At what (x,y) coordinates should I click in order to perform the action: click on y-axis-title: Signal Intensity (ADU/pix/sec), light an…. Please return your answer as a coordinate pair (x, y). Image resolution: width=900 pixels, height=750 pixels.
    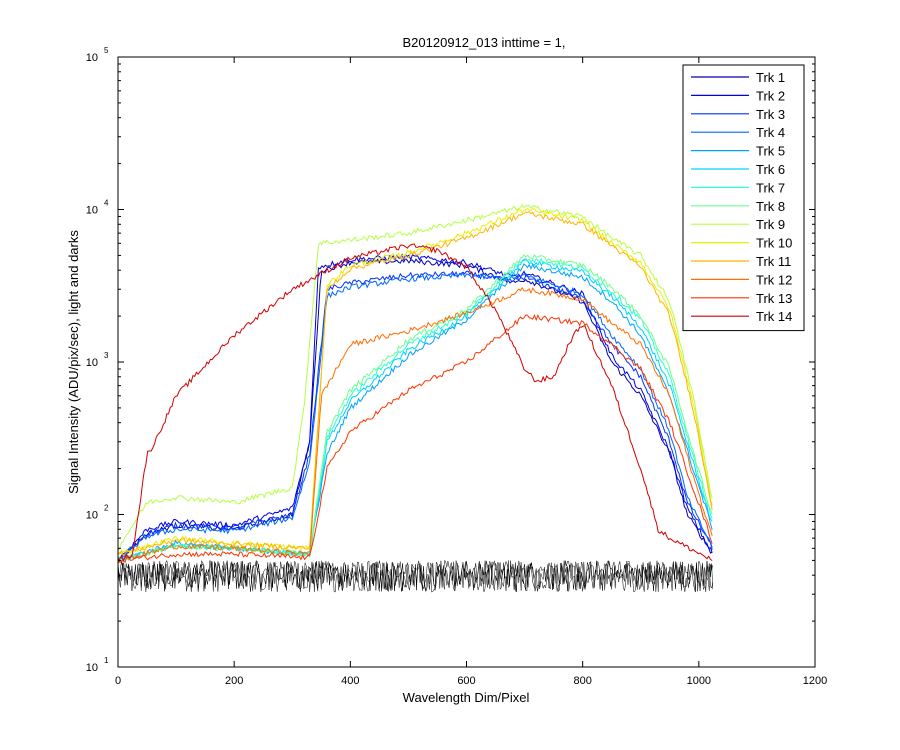
    Looking at the image, I should click on (73, 362).